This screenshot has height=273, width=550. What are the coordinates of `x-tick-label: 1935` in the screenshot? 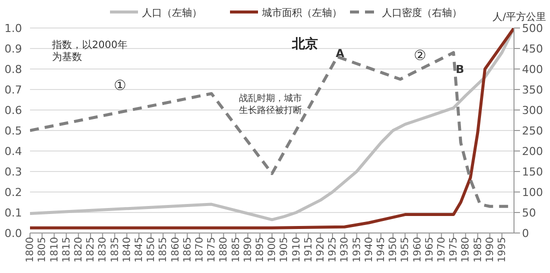 It's located at (357, 249).